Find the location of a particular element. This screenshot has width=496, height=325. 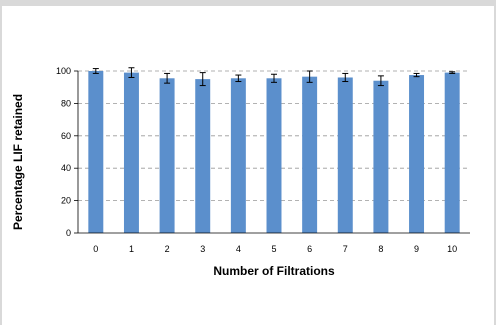

y-tick-label: 0 is located at coordinates (68, 233).